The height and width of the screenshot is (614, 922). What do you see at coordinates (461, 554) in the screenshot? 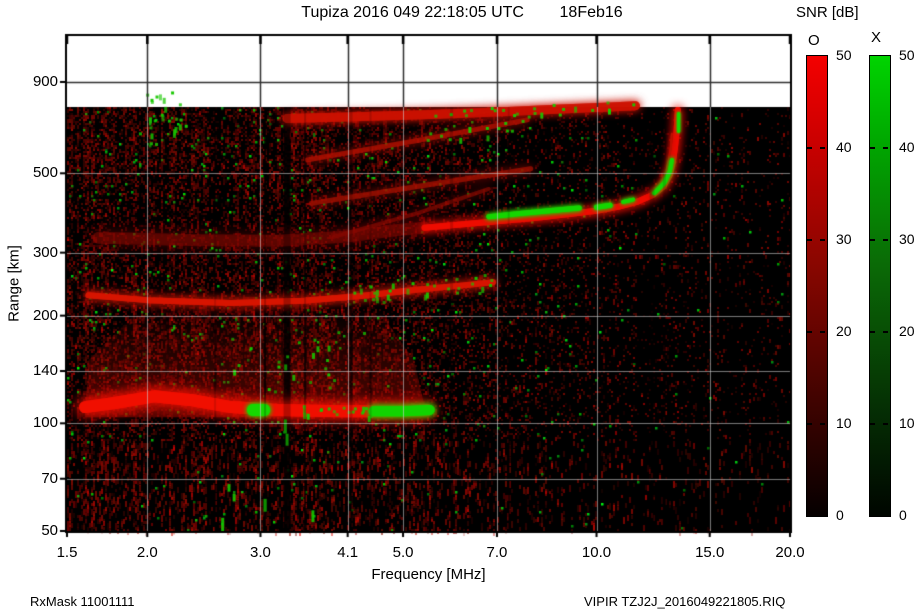
I see `frequency-tick-labels: 1.5 2.0 3.0 4.1 5.0 7.0 10.0 15.0 20.0` at bounding box center [461, 554].